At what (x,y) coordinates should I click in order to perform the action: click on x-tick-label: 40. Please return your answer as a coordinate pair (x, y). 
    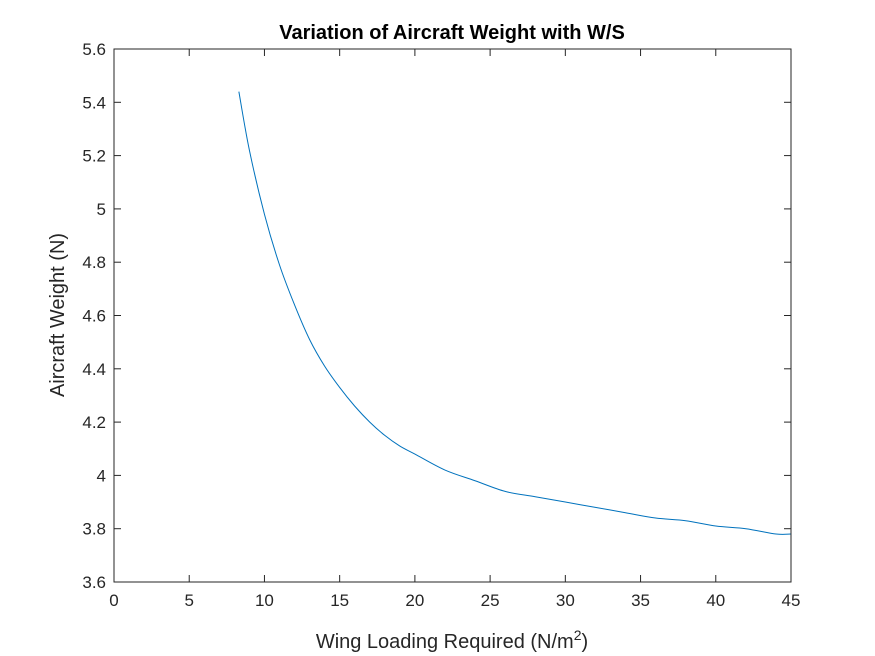
    Looking at the image, I should click on (715, 600).